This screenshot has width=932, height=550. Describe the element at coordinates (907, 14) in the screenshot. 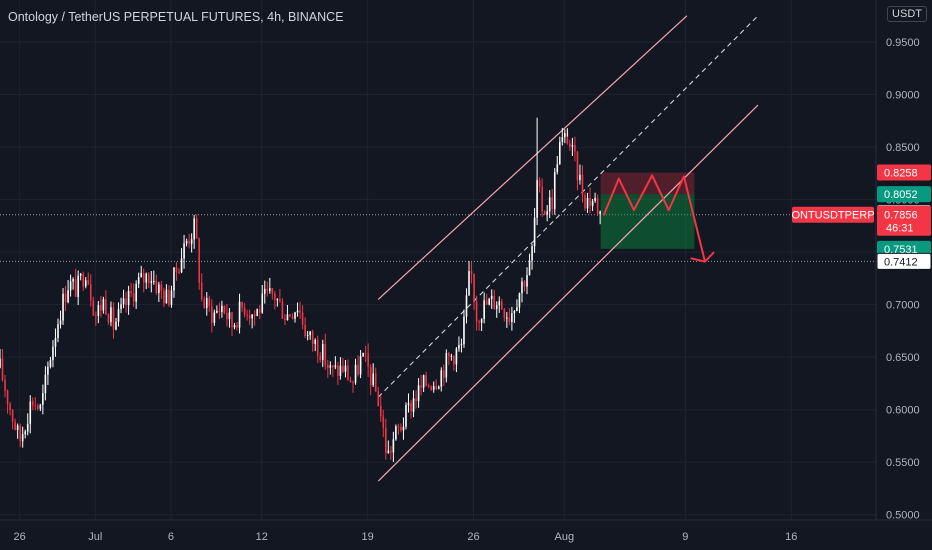

I see `currency-badge: USDT` at that location.